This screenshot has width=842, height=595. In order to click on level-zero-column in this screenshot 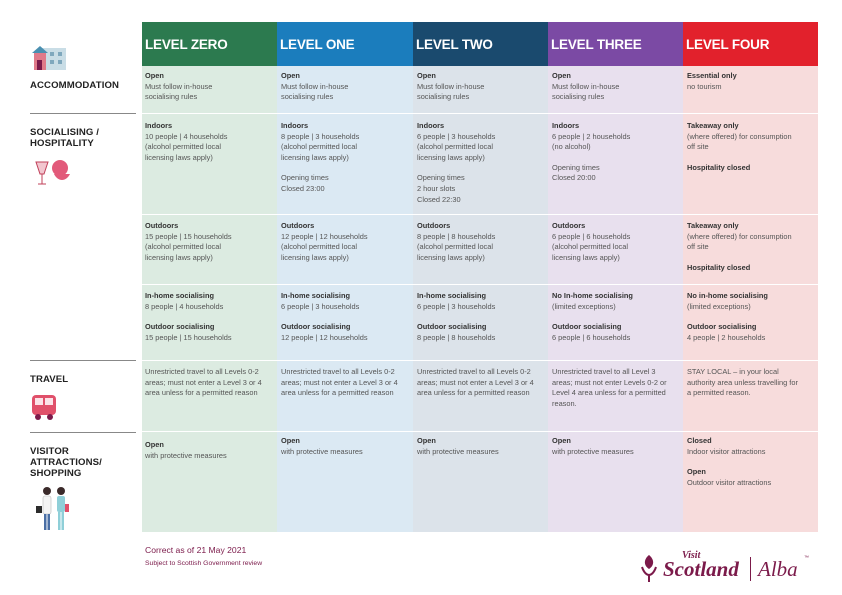, I will do `click(209, 299)`.